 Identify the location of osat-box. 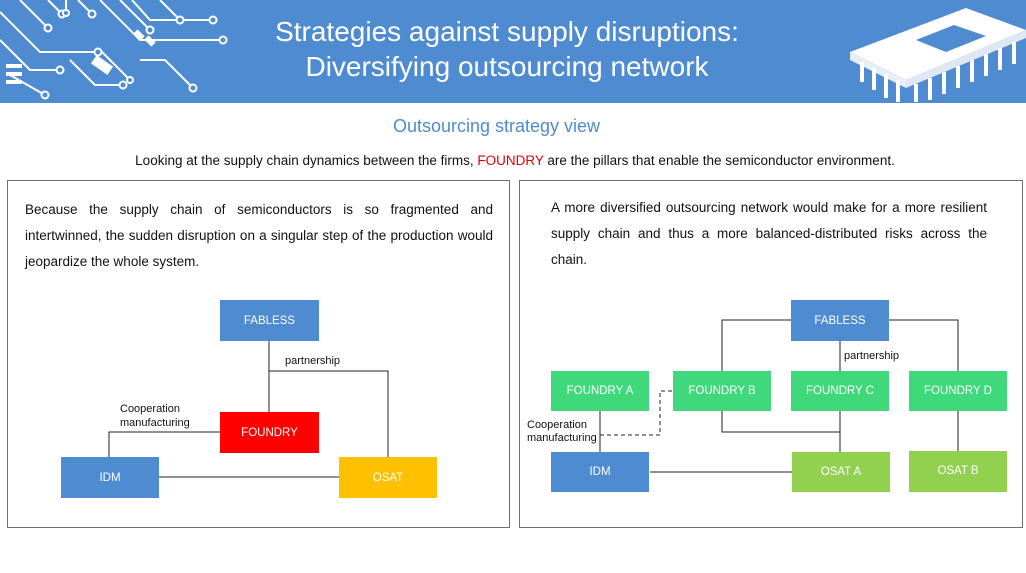
(388, 477).